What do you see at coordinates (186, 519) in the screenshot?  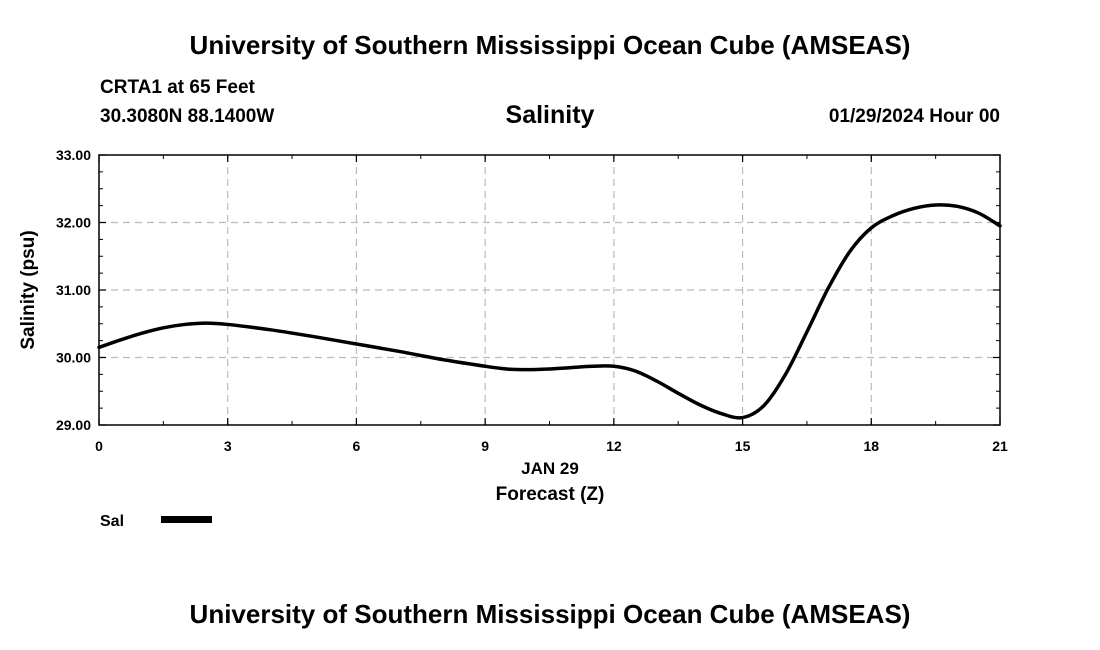 I see `legend-swatch-sal` at bounding box center [186, 519].